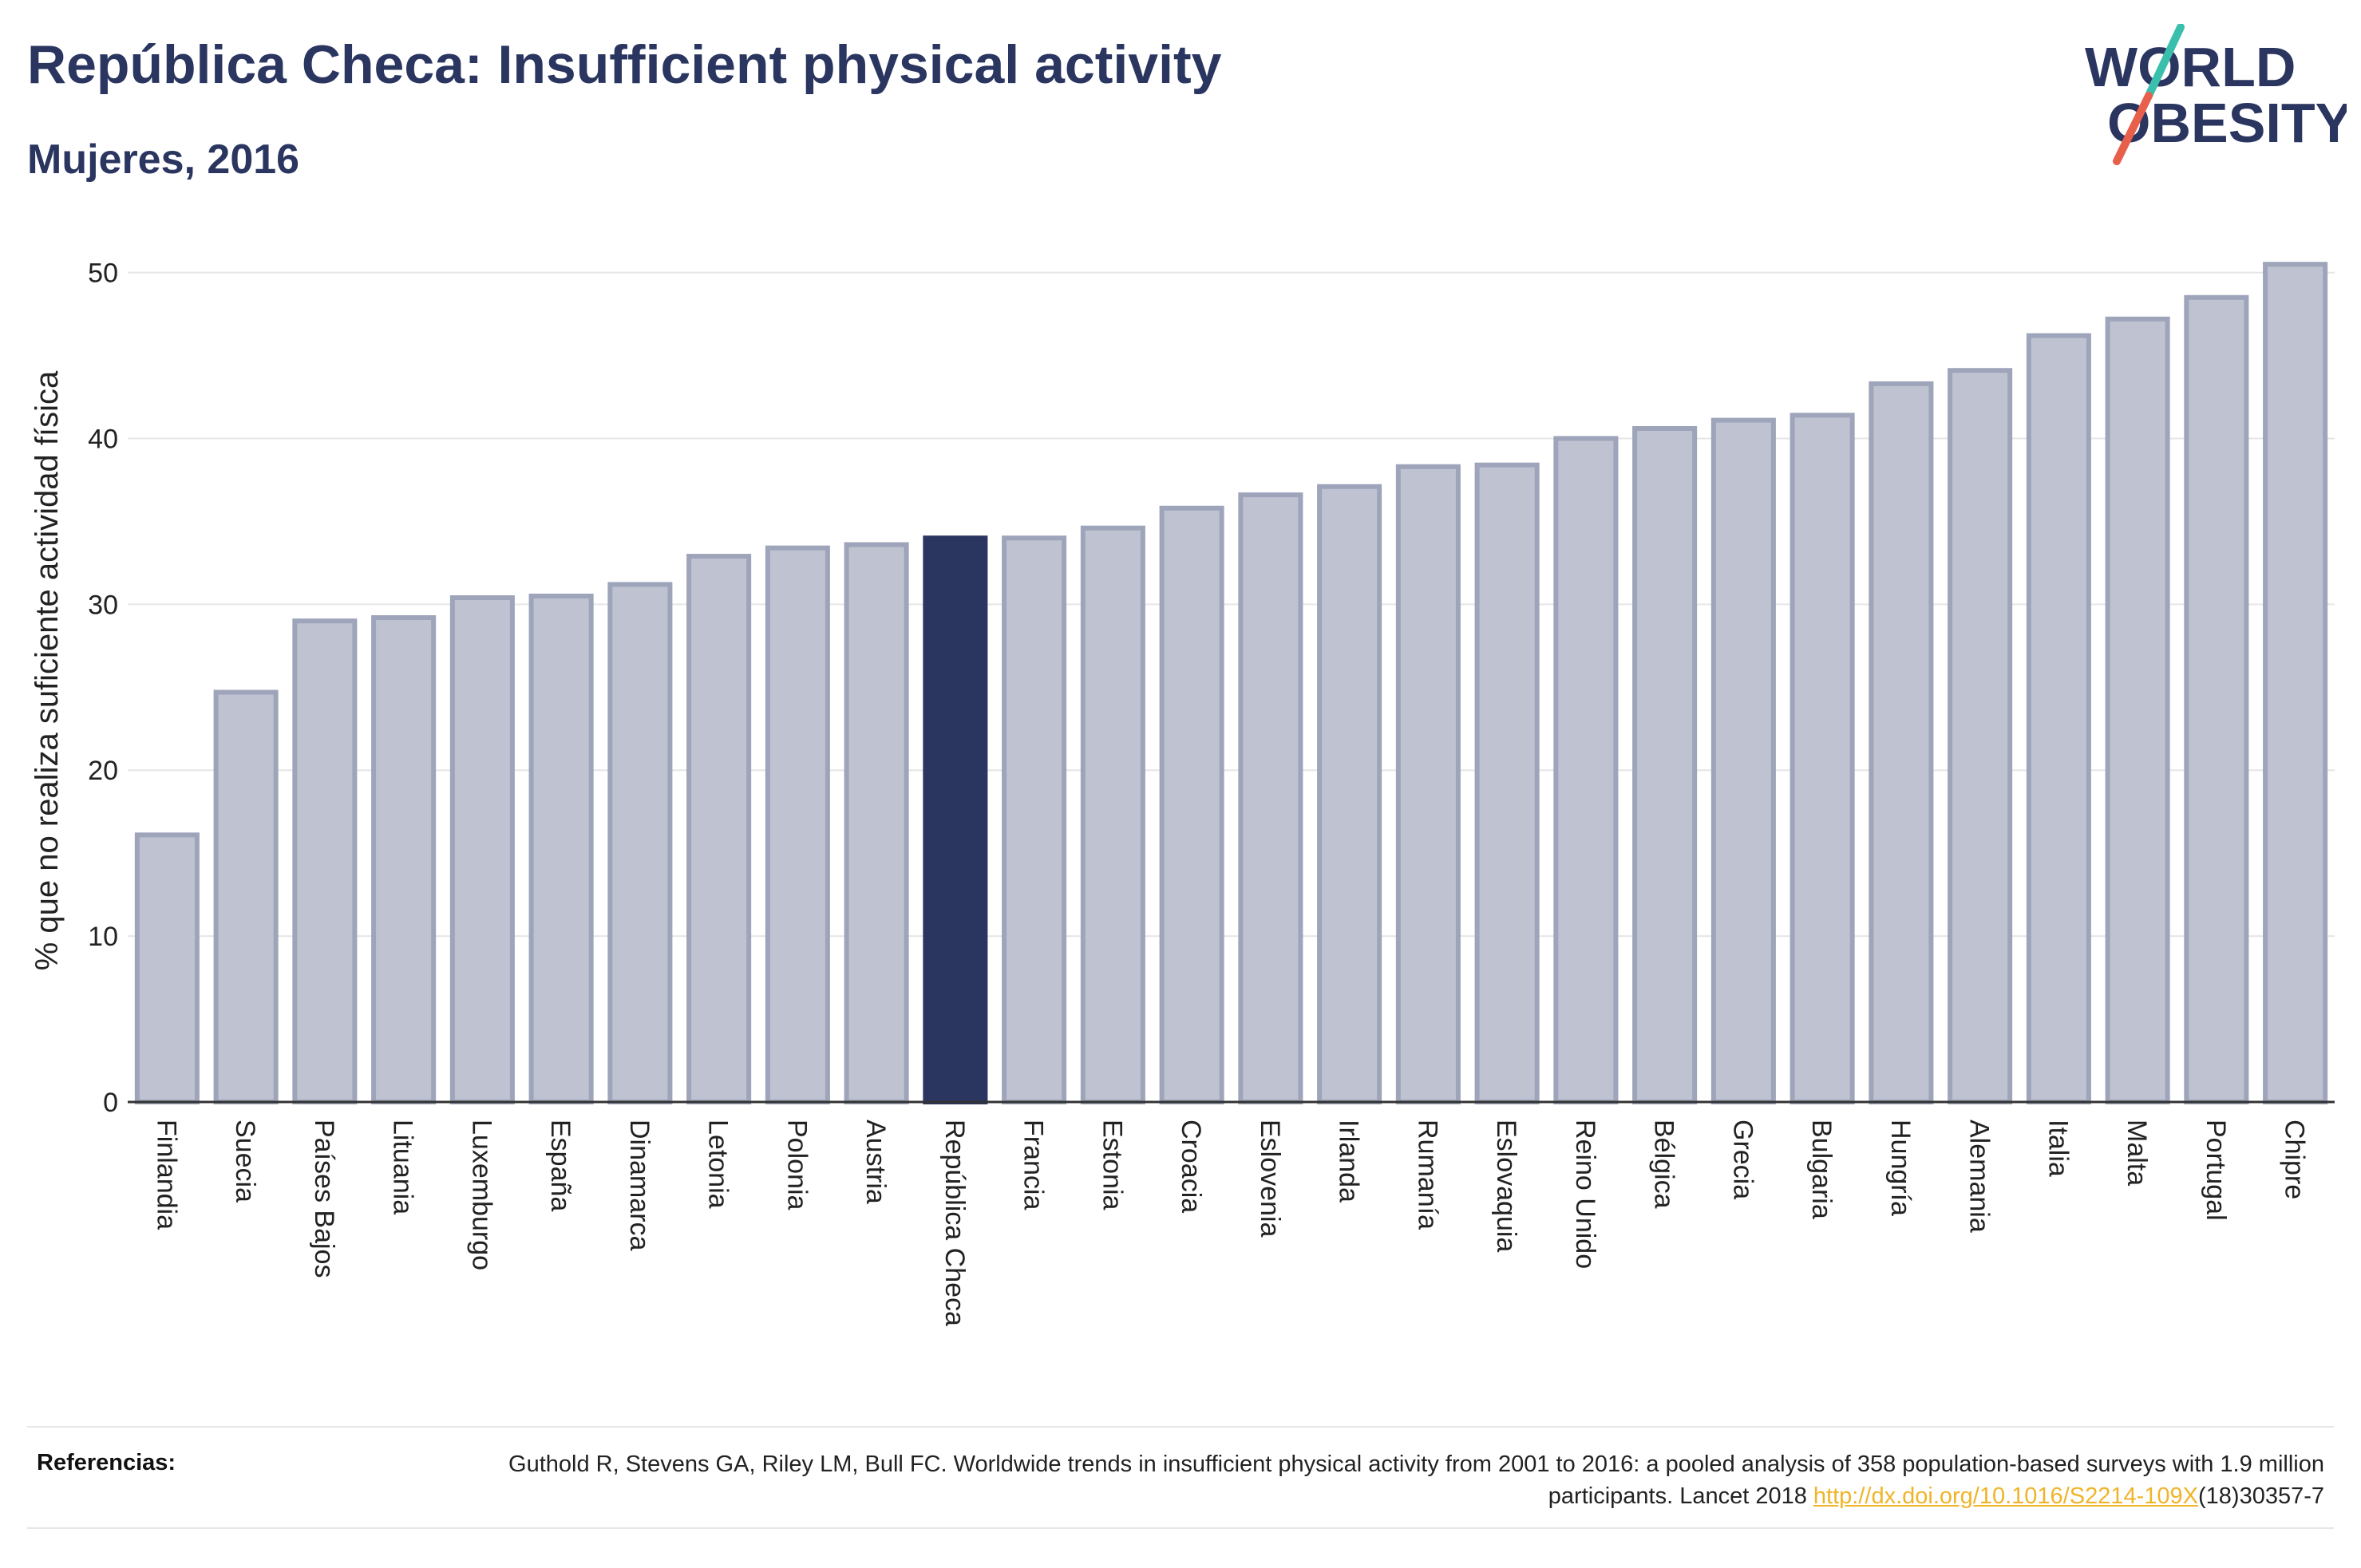 Image resolution: width=2361 pixels, height=1568 pixels. What do you see at coordinates (954, 1223) in the screenshot?
I see `x-tick-label: República Checa` at bounding box center [954, 1223].